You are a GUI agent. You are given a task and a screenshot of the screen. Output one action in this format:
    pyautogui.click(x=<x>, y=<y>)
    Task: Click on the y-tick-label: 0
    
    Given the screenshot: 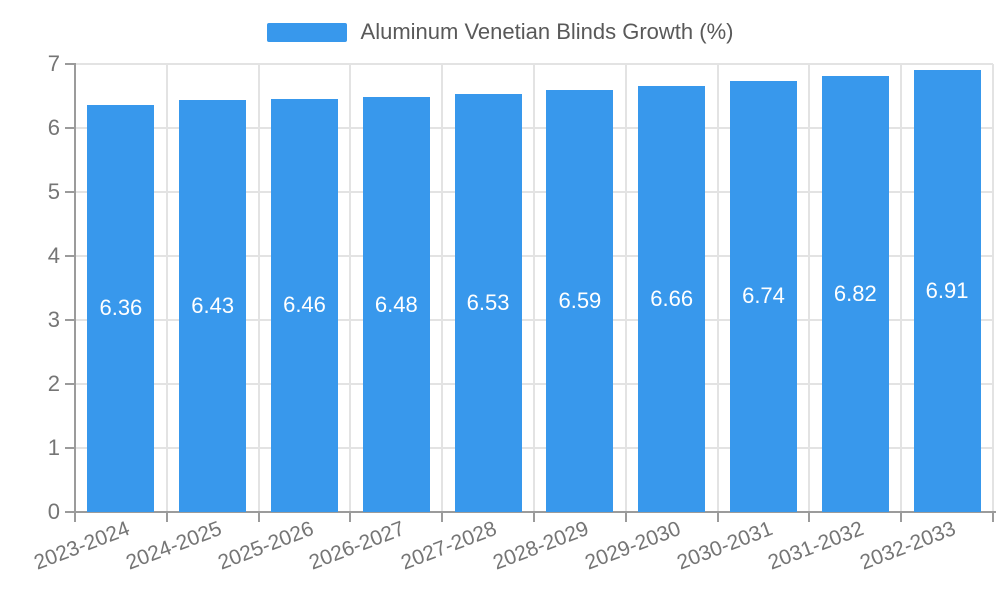 What is the action you would take?
    pyautogui.click(x=53, y=511)
    